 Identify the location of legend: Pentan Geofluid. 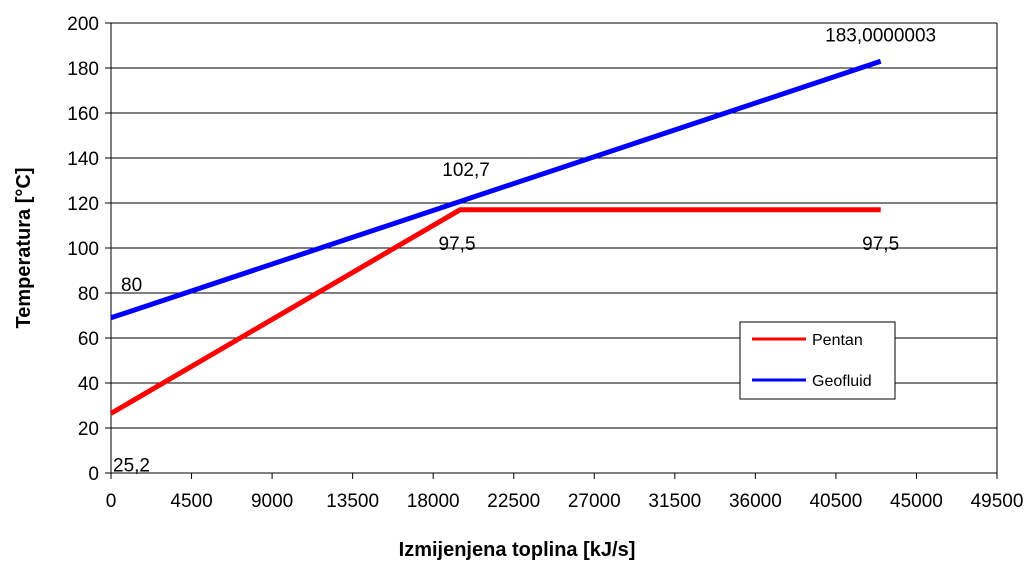
(817, 360).